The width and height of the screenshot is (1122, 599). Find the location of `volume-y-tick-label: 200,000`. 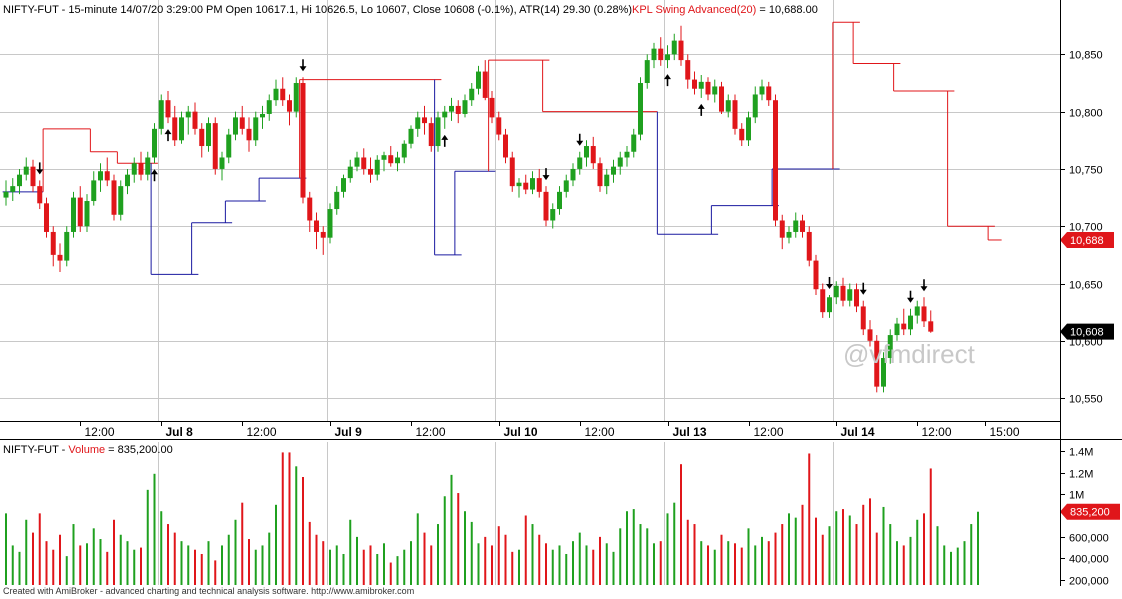

volume-y-tick-label: 200,000 is located at coordinates (1089, 582).